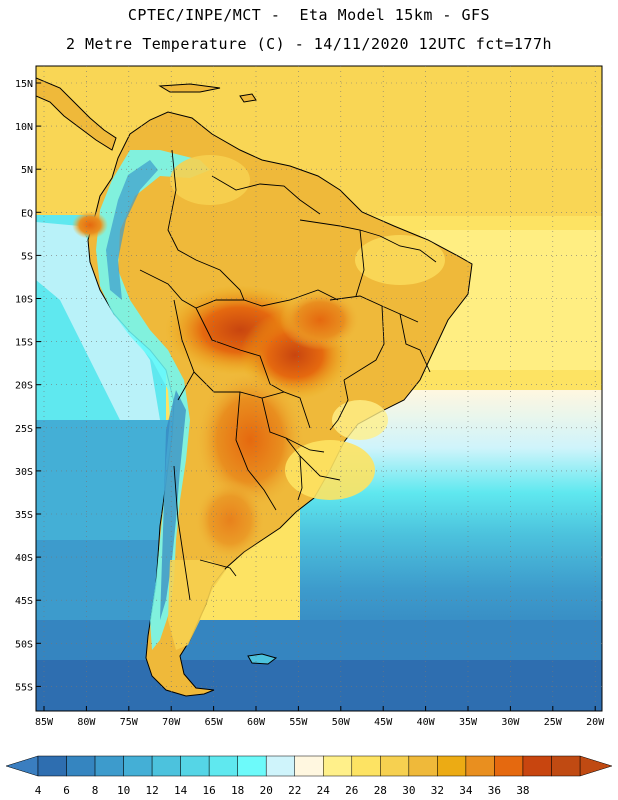 The image size is (618, 800). Describe the element at coordinates (510, 722) in the screenshot. I see `lon-tick-label: 30W` at that location.